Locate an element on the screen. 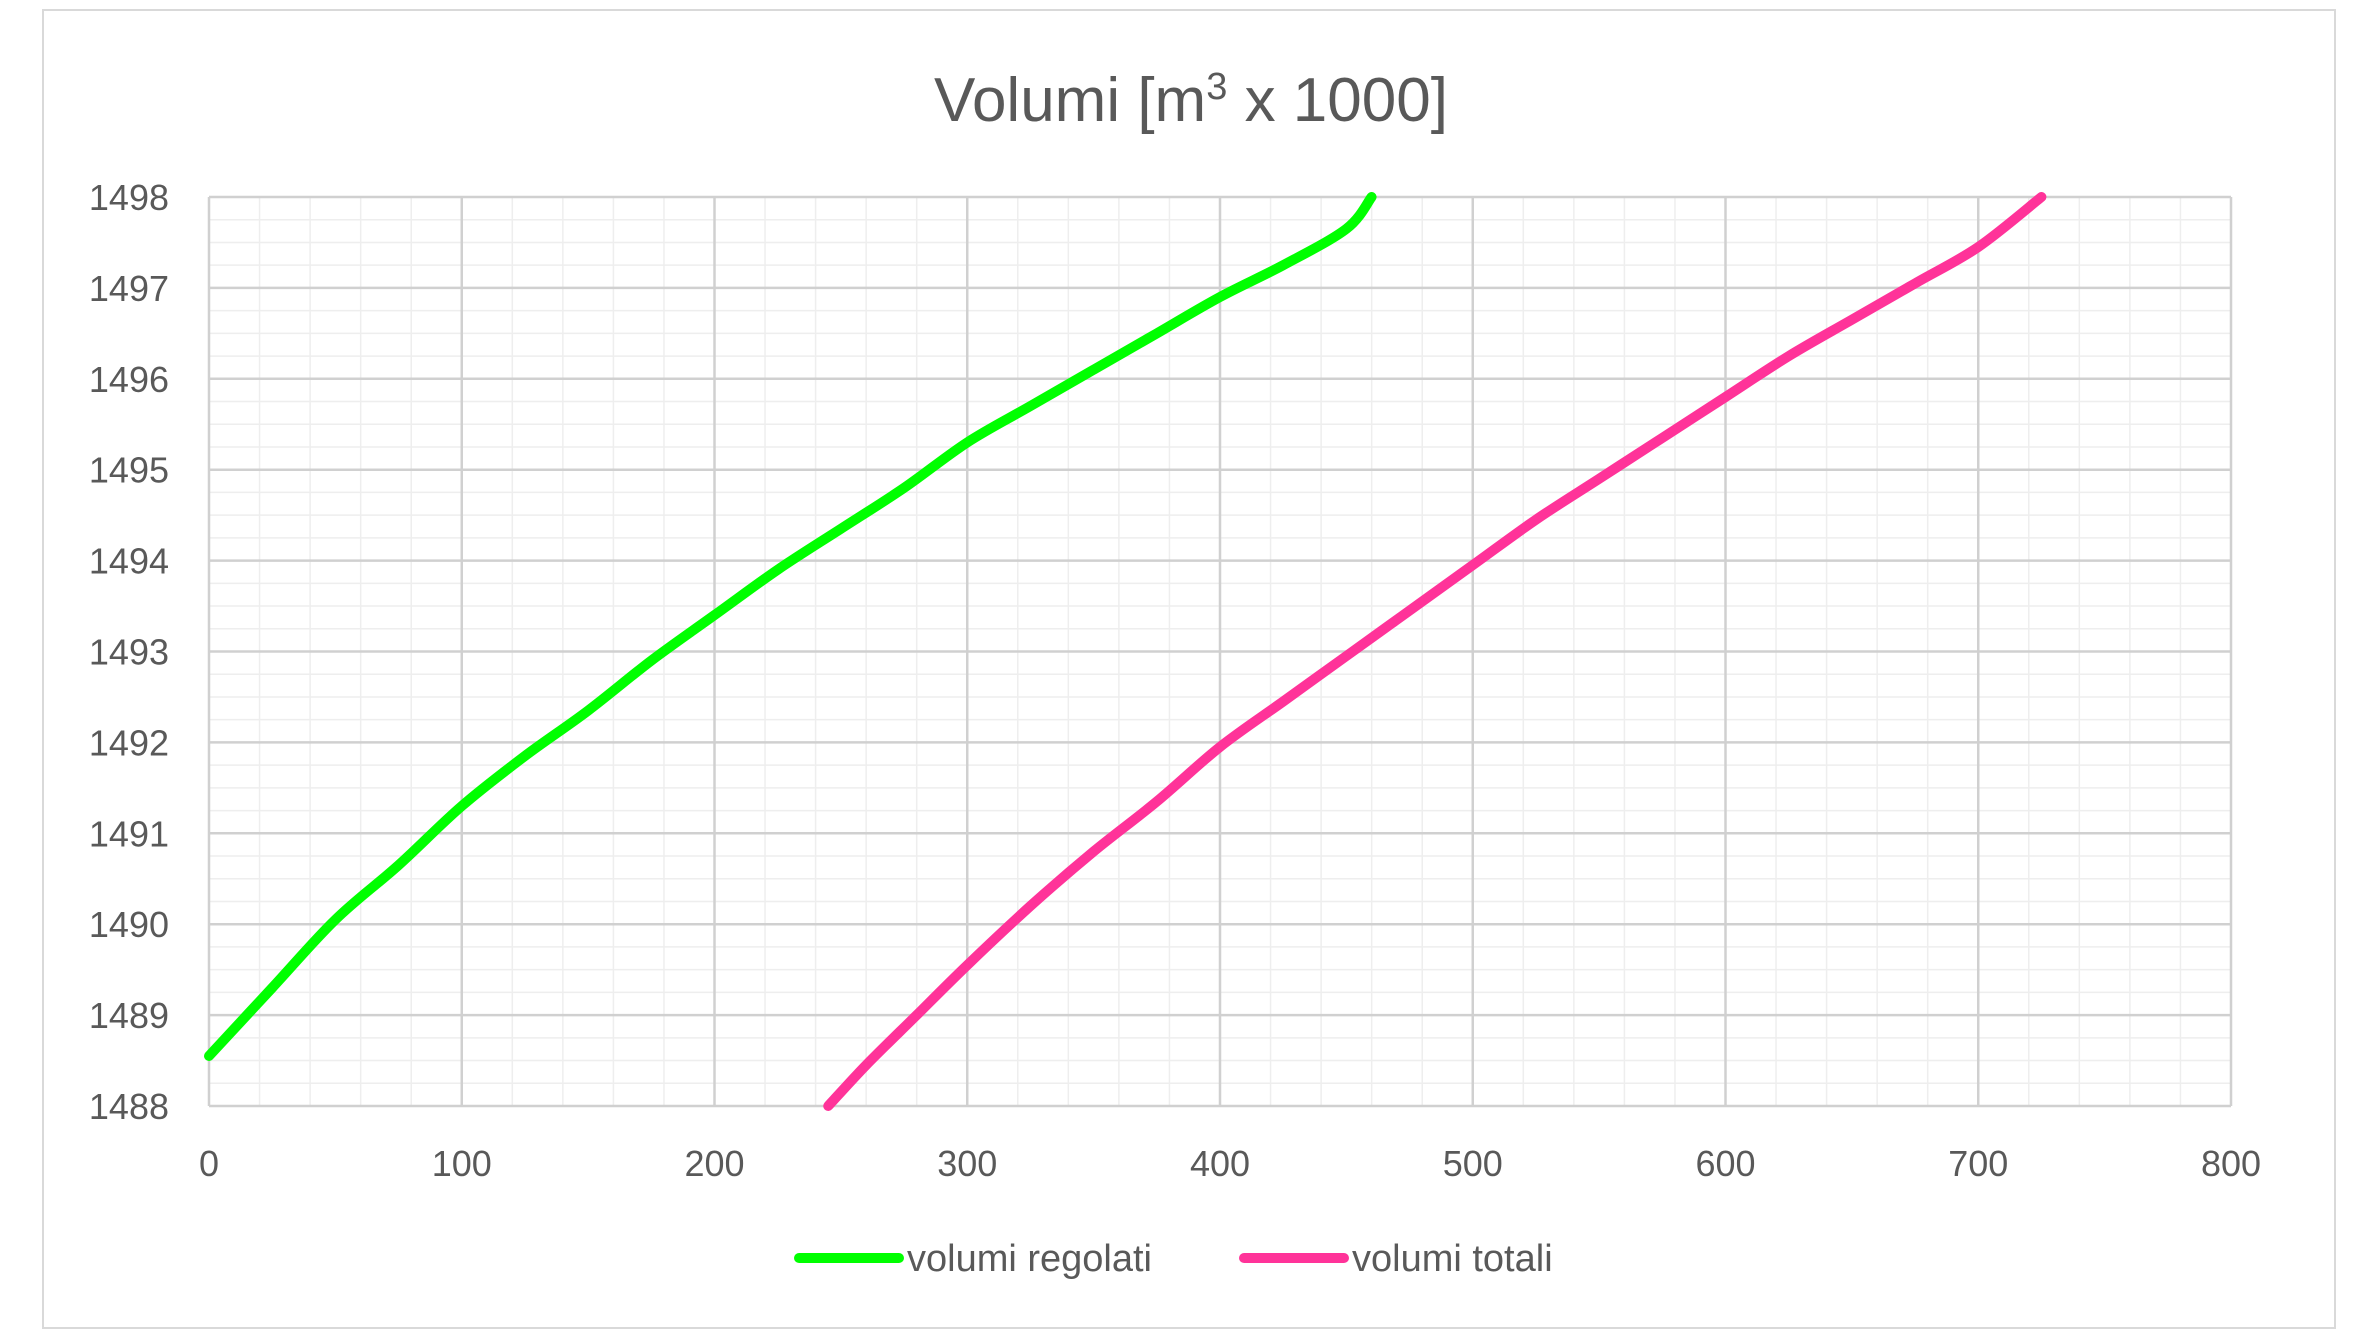 The width and height of the screenshot is (2353, 1336). y-tick-label: 1490 is located at coordinates (129, 924).